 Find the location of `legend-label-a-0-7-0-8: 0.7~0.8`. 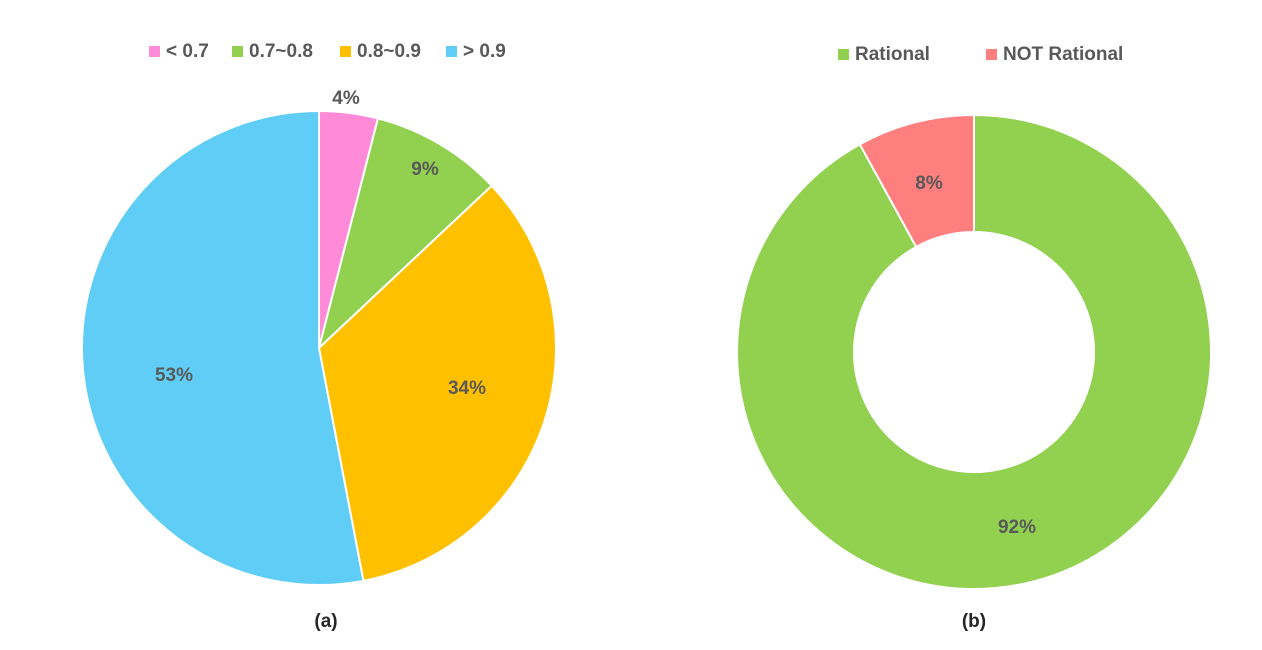

legend-label-a-0-7-0-8: 0.7~0.8 is located at coordinates (281, 51).